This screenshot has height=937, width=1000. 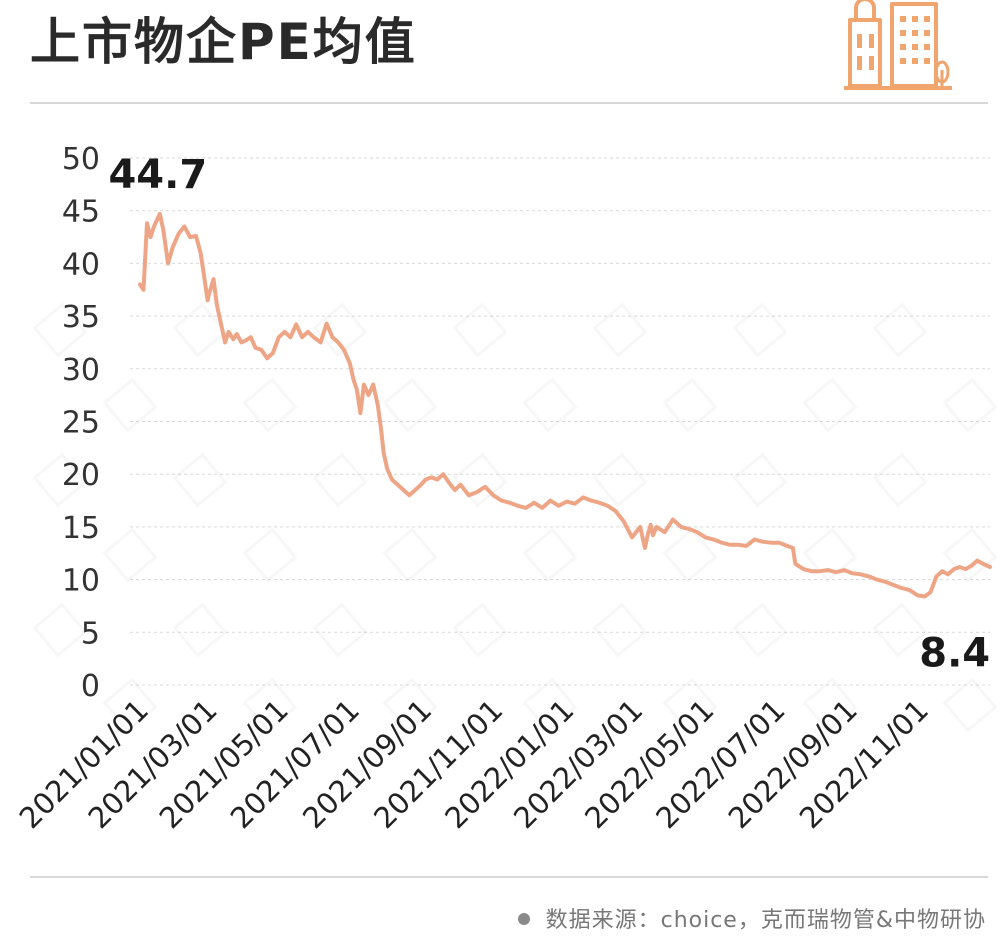 I want to click on y-tick-label: 5, so click(x=90, y=633).